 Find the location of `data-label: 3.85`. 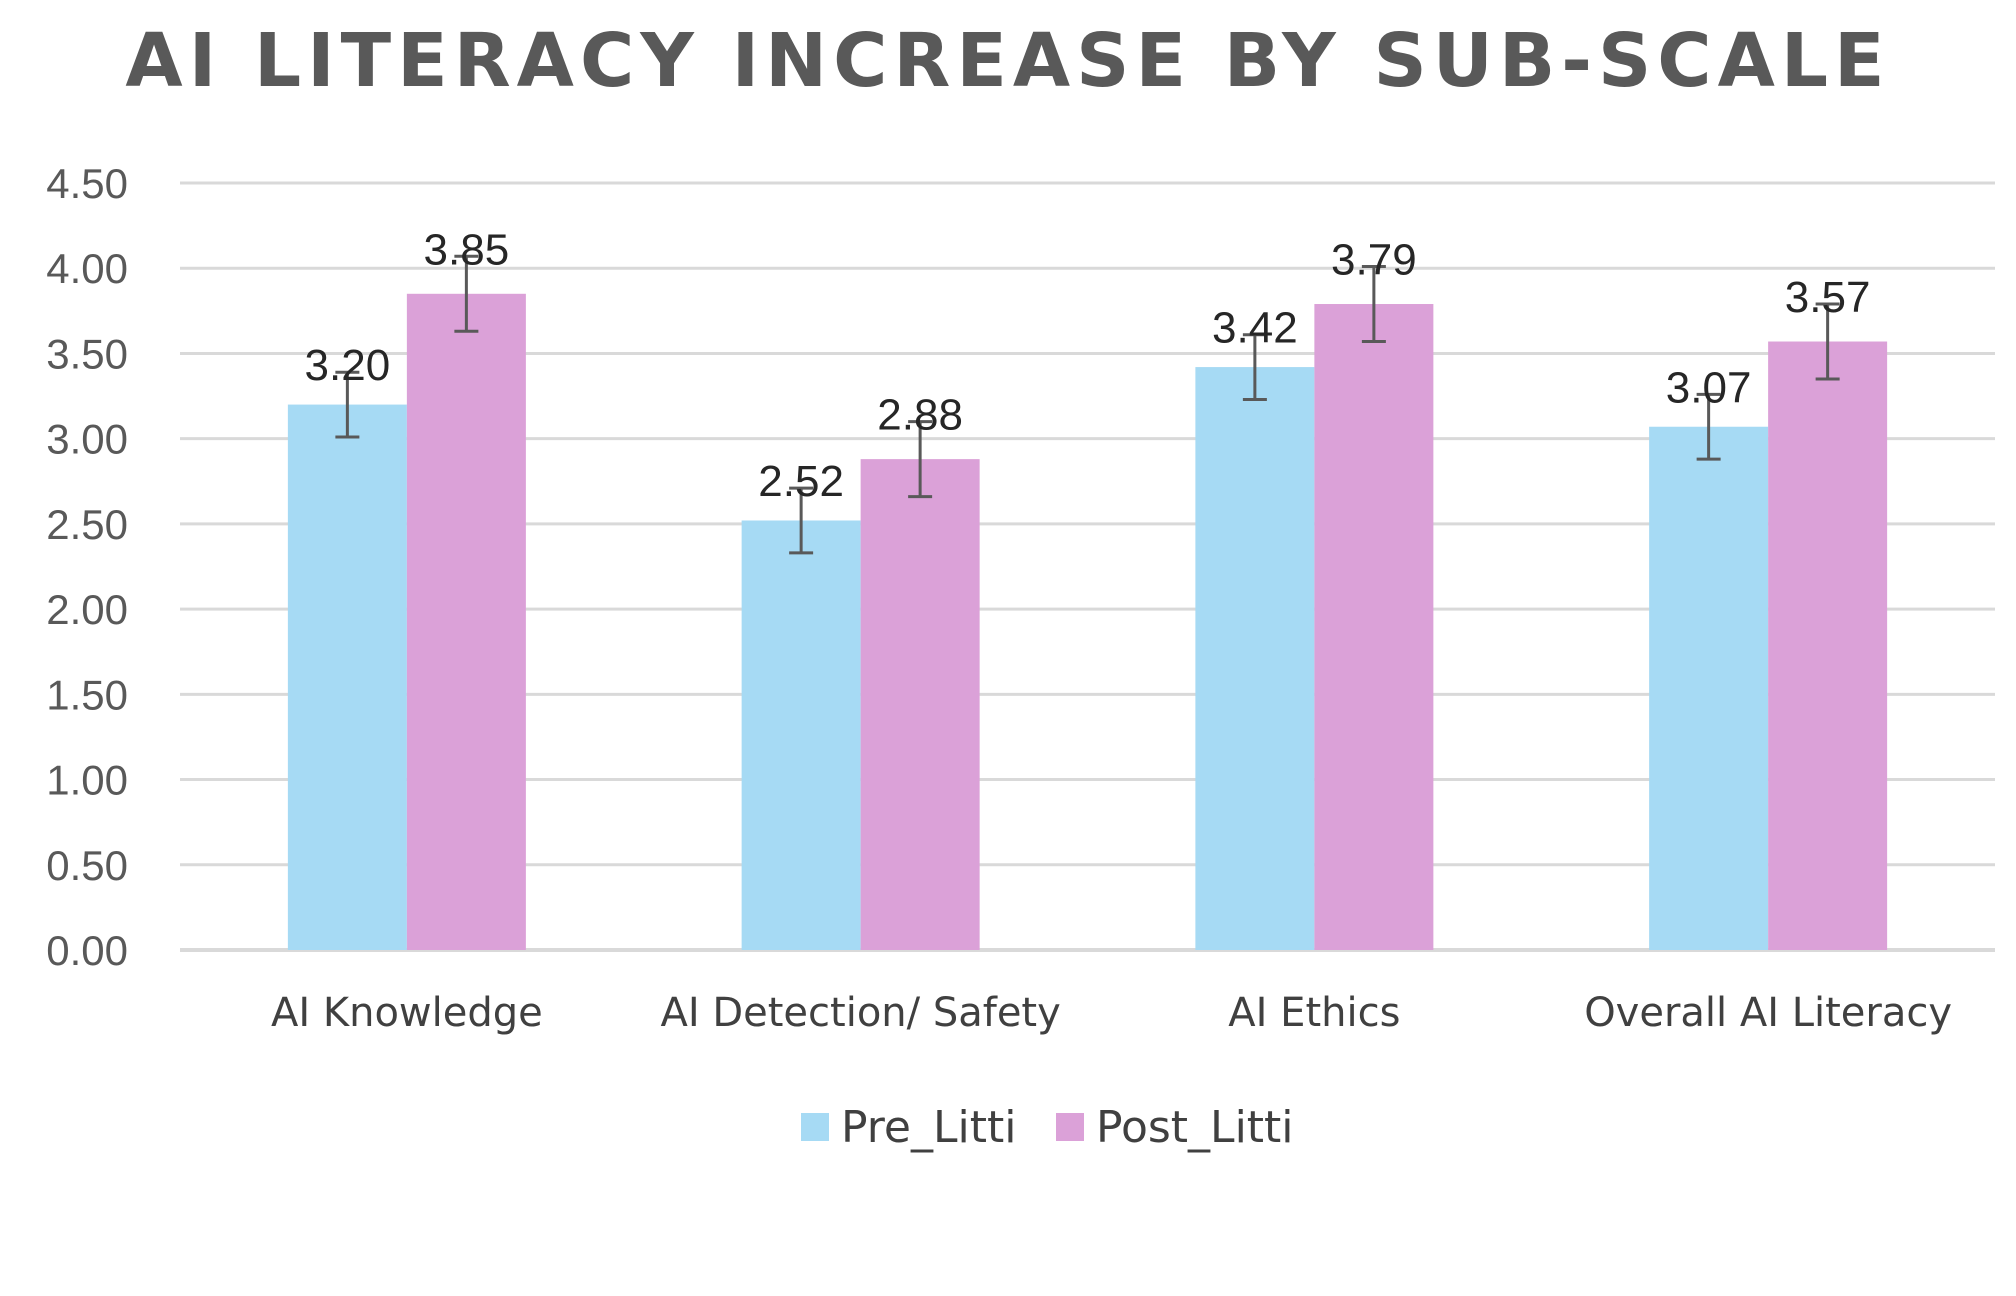

data-label: 3.85 is located at coordinates (467, 249).